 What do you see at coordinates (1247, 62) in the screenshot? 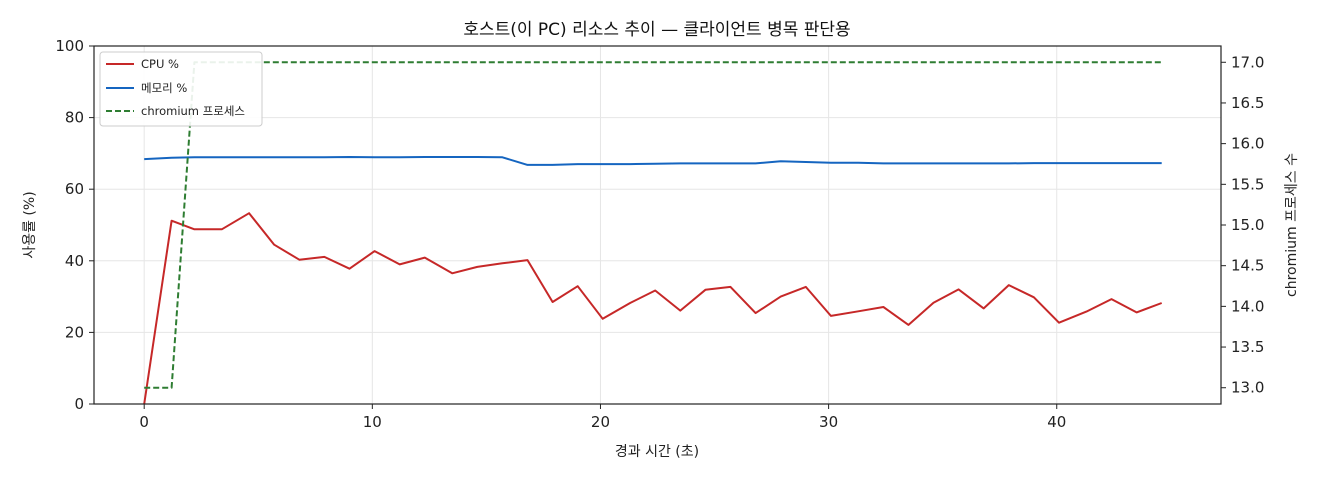
I see `y2-tick-label: 17.0` at bounding box center [1247, 62].